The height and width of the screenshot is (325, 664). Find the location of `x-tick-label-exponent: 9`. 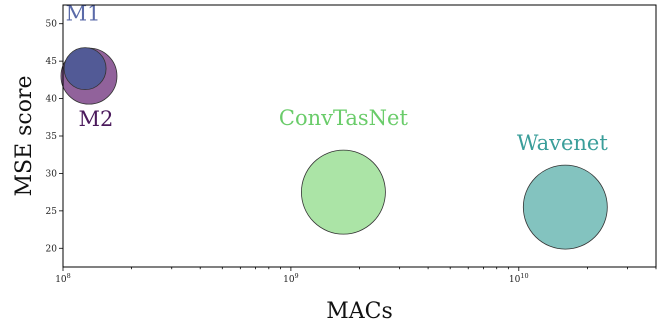

x-tick-label-exponent: 9 is located at coordinates (297, 276).